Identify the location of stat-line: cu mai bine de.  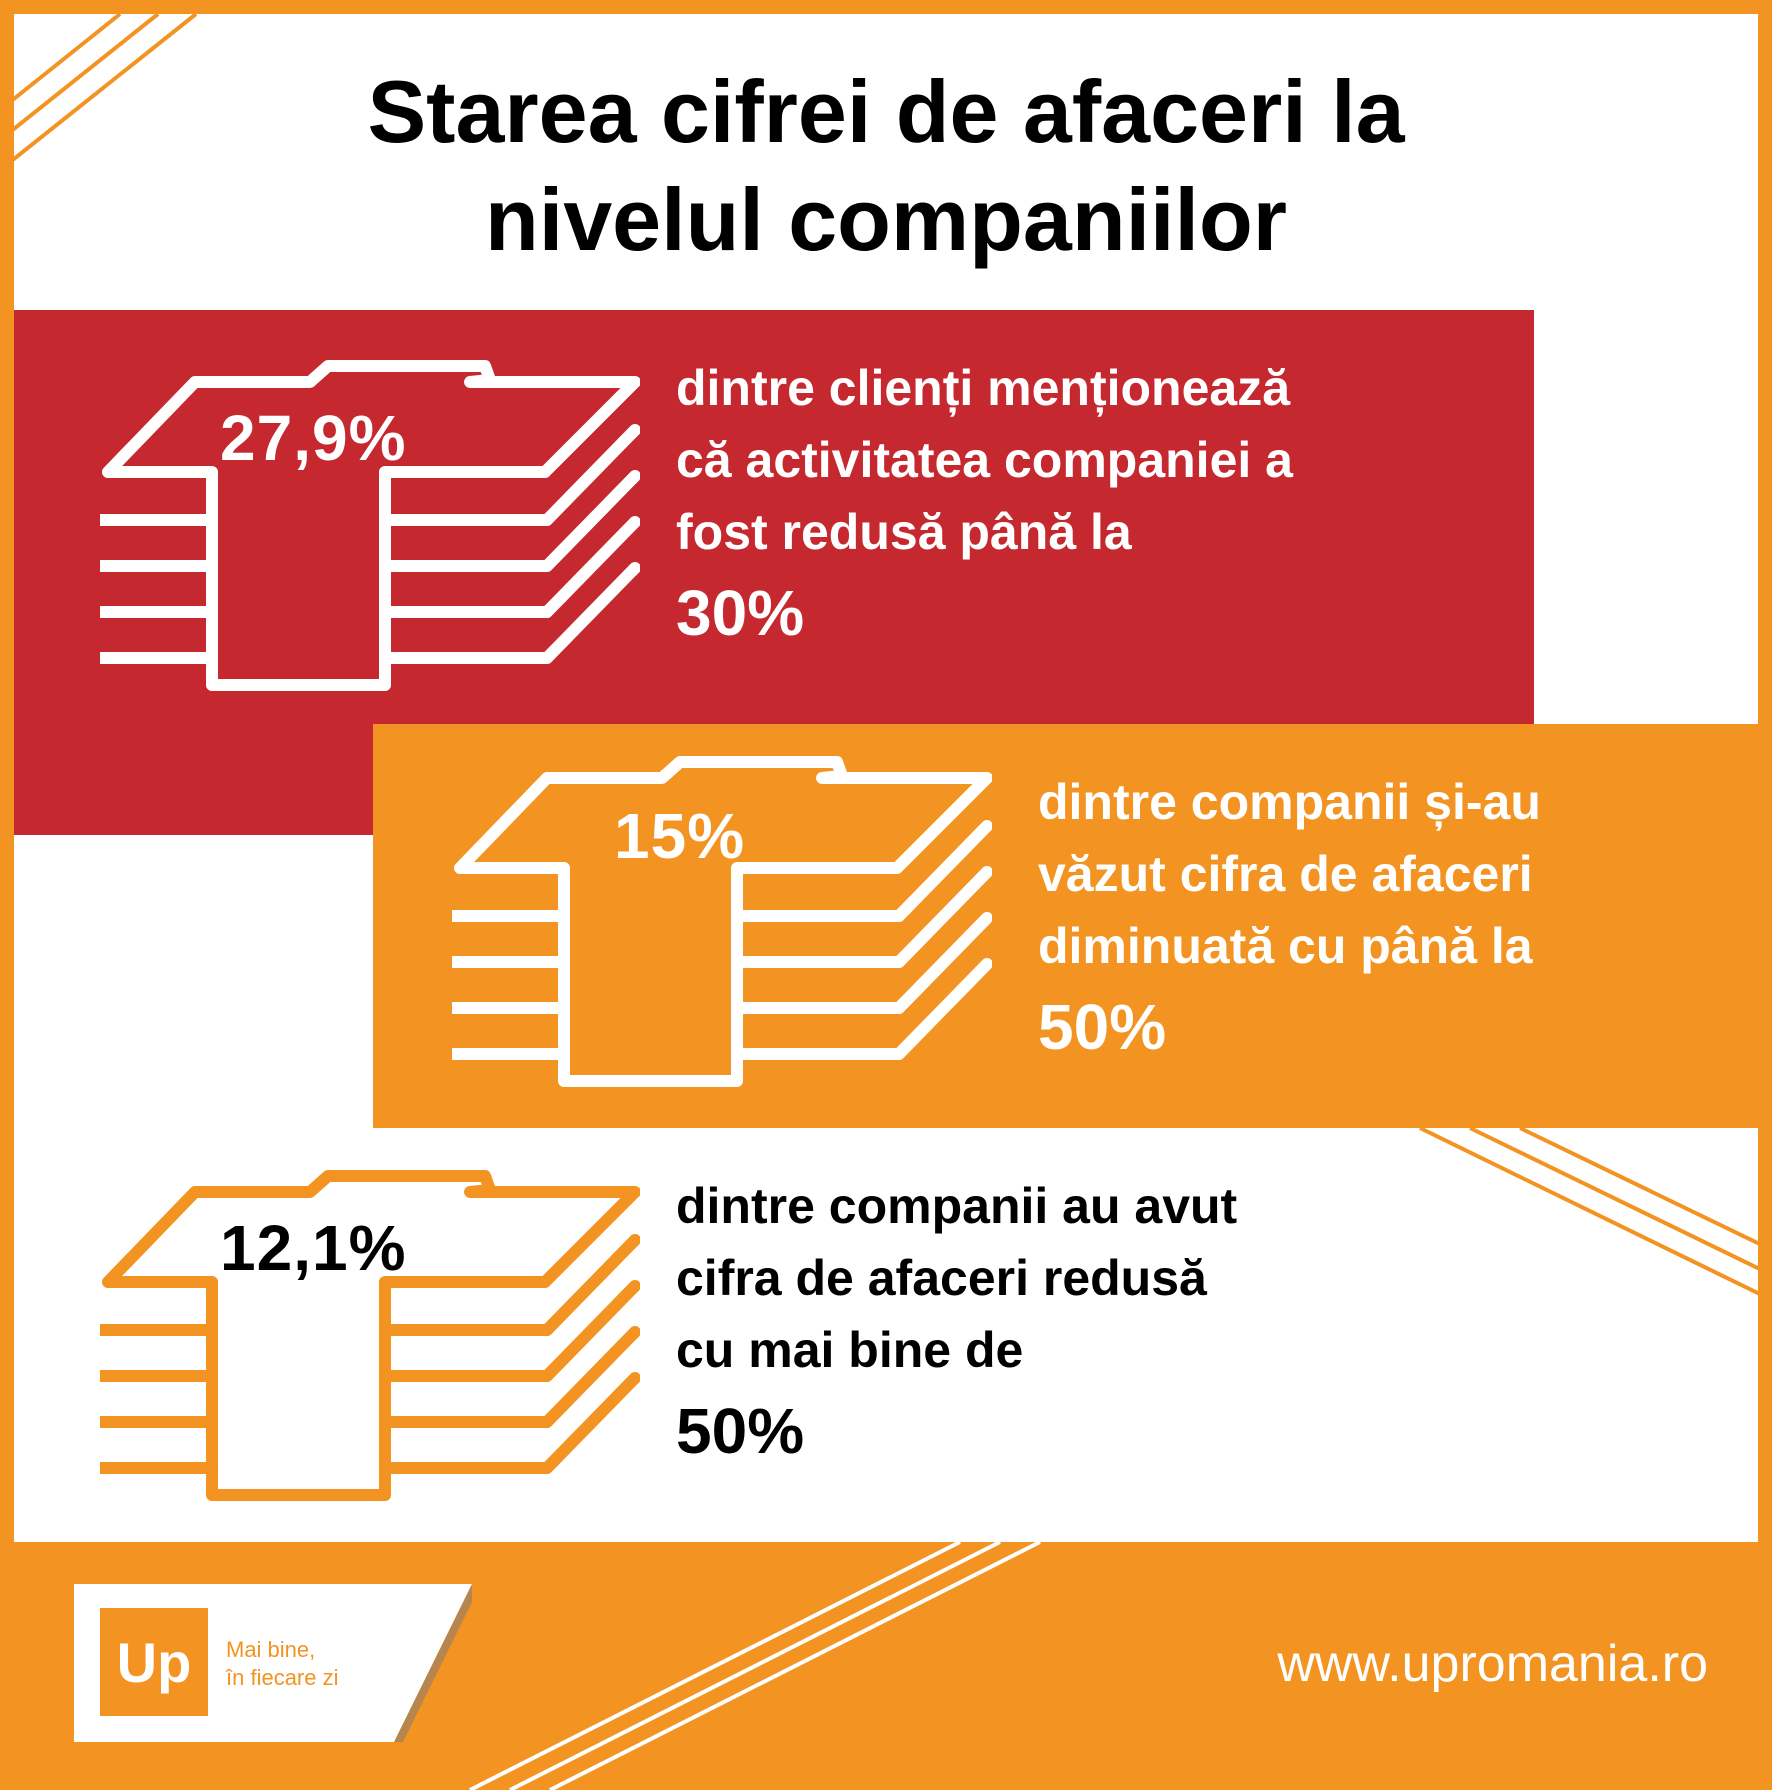
(850, 1350).